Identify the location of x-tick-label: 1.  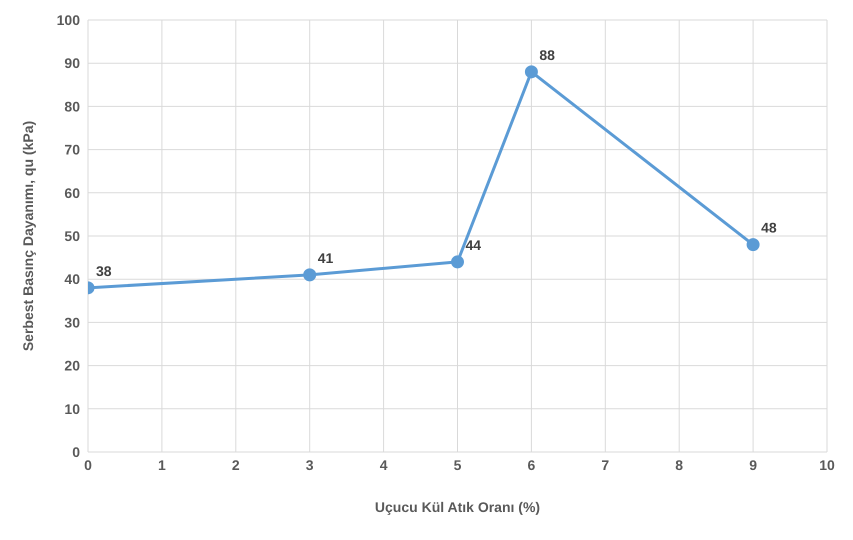
(162, 464).